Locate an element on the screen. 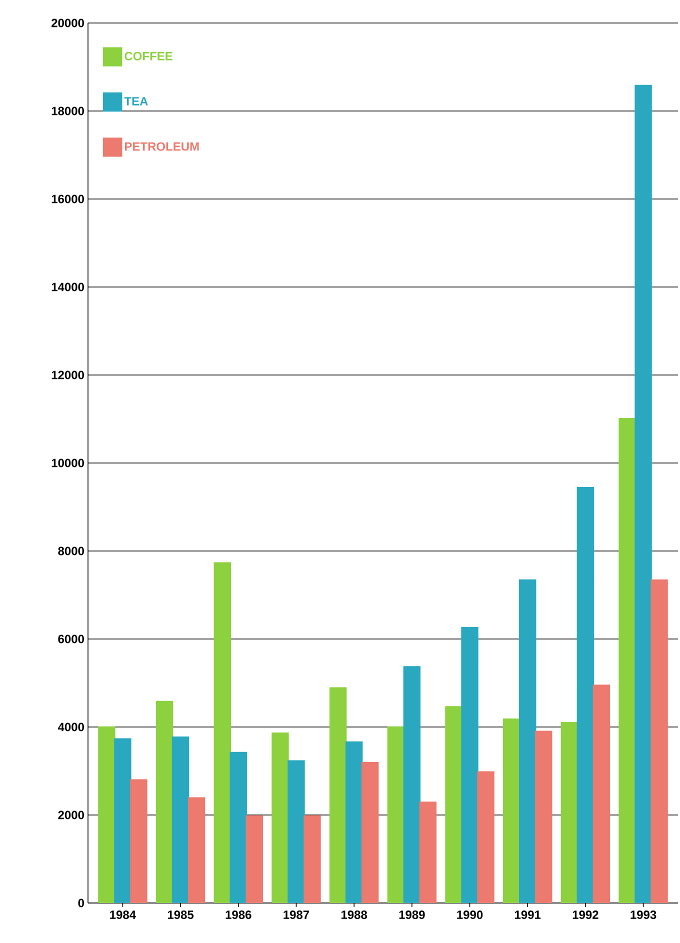 This screenshot has height=943, width=680. legend-label: COFFEE is located at coordinates (148, 56).